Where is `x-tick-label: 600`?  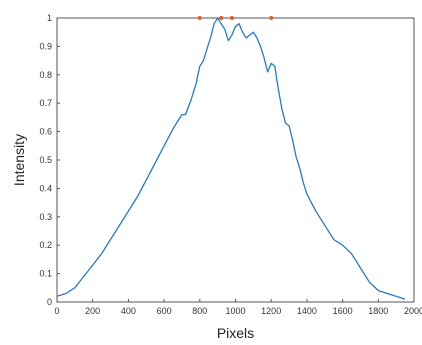 x-tick-label: 600 is located at coordinates (164, 311).